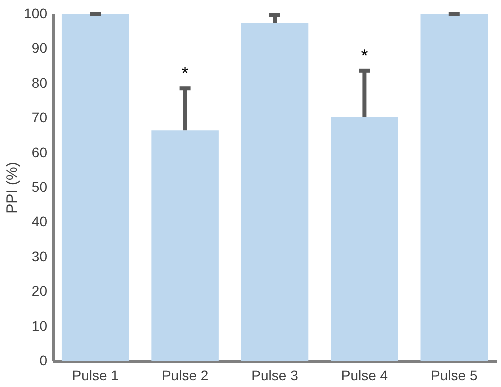  What do you see at coordinates (44, 360) in the screenshot?
I see `y-tick-label: 0` at bounding box center [44, 360].